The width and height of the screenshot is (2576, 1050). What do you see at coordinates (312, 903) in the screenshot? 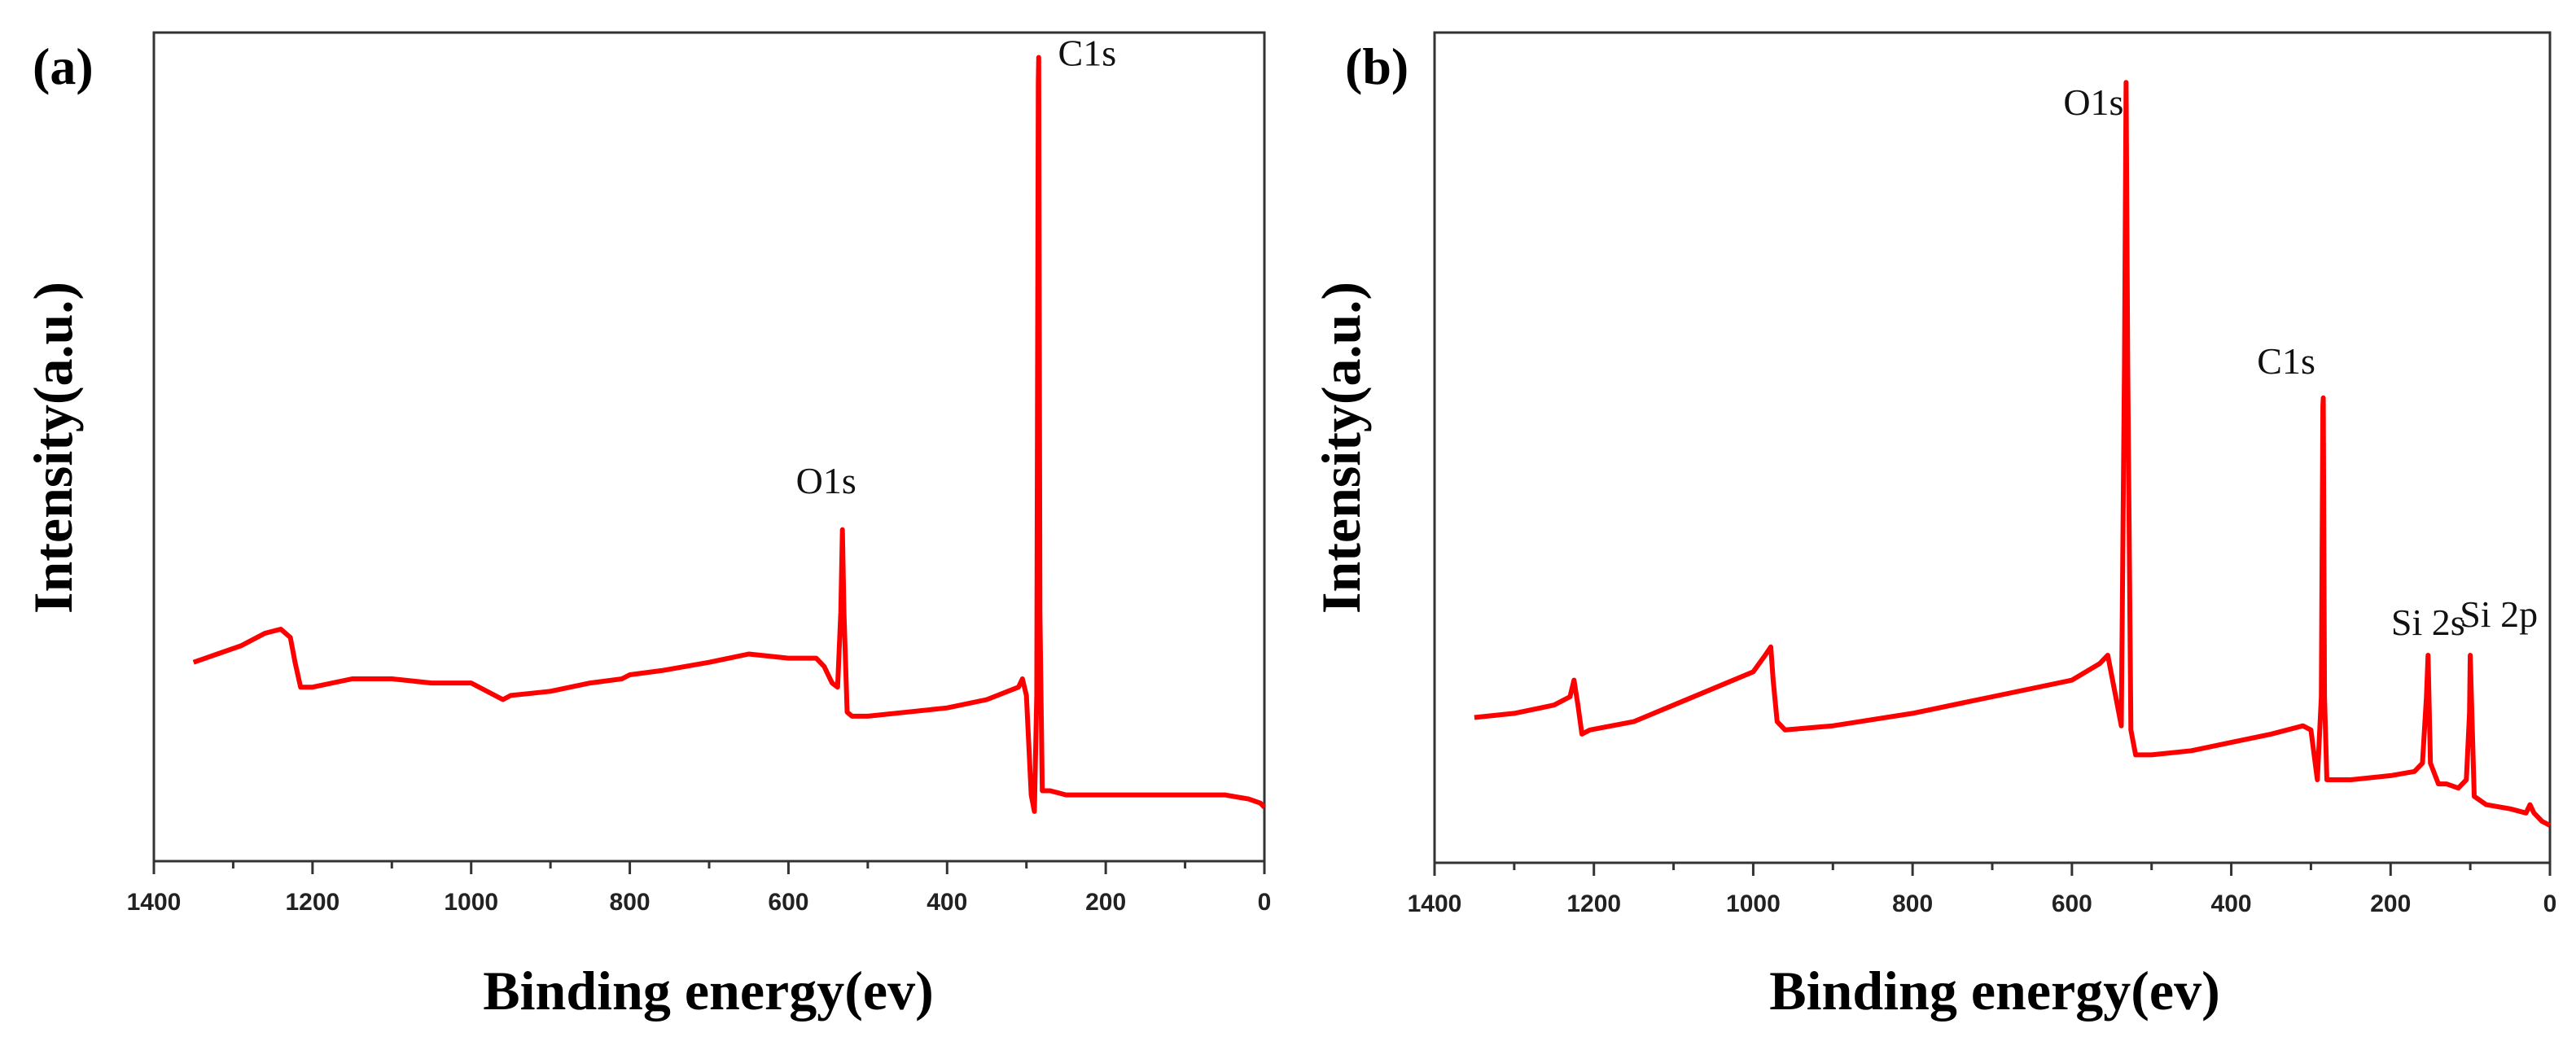
I see `panel-a-x-tick-label: 1200` at bounding box center [312, 903].